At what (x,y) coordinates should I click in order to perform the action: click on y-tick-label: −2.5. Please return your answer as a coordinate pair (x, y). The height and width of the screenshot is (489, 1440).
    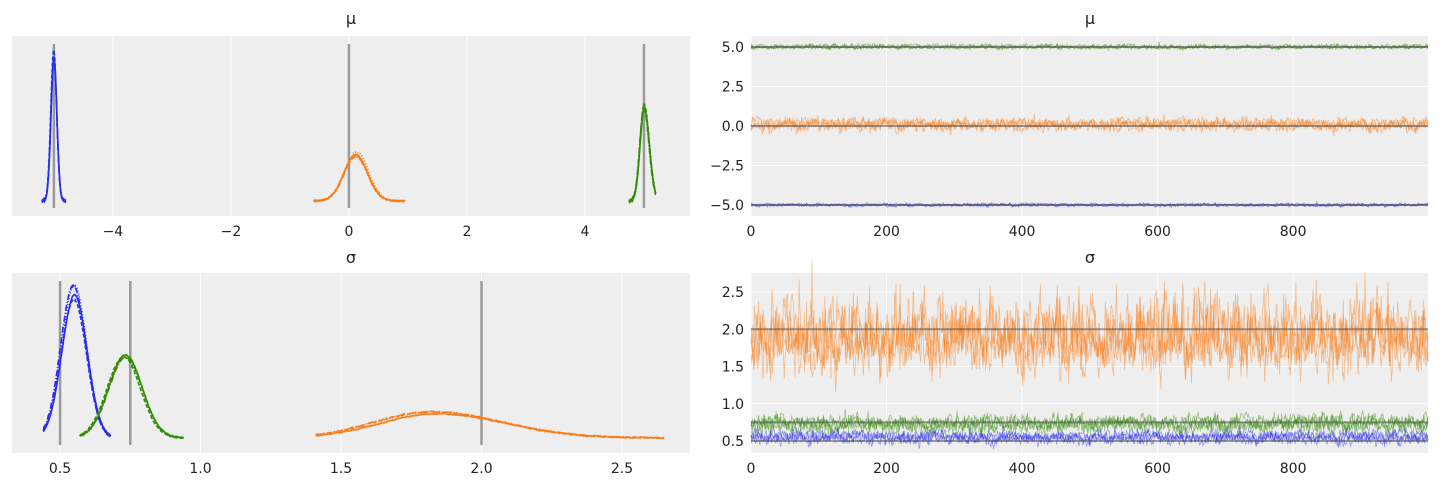
    Looking at the image, I should click on (727, 166).